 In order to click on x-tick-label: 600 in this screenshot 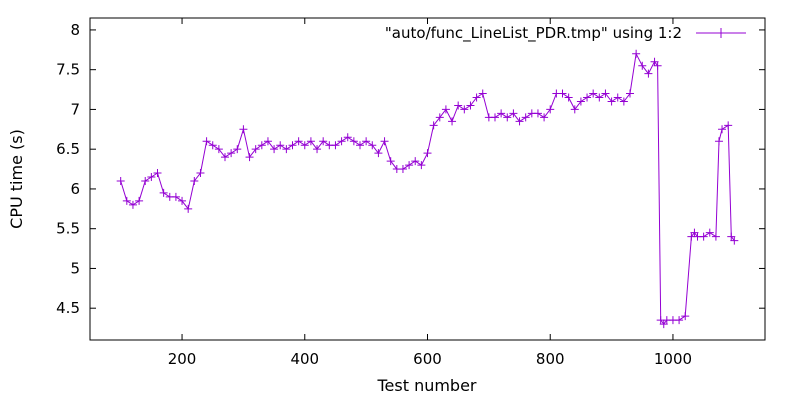, I will do `click(427, 359)`.